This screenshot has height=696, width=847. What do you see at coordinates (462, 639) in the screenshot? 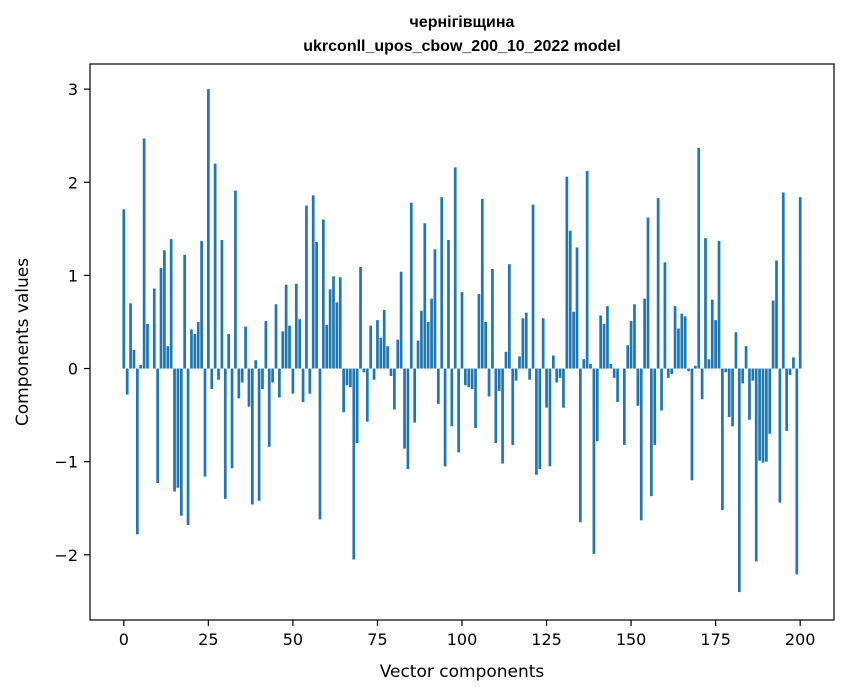
I see `x-tick-label: 100` at bounding box center [462, 639].